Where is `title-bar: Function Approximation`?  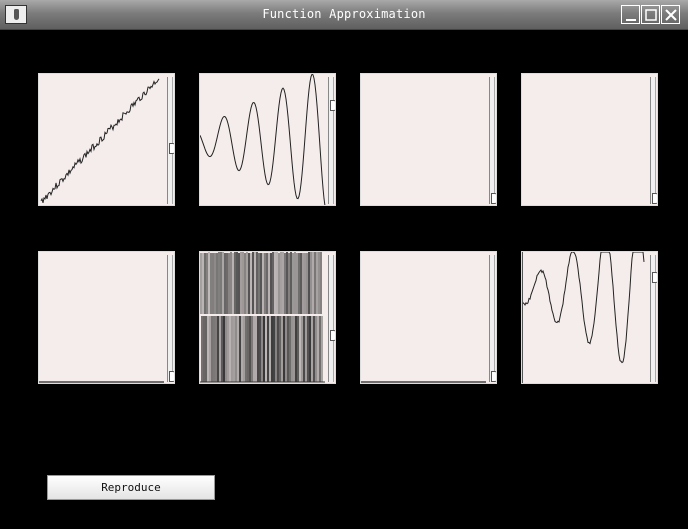 title-bar: Function Approximation is located at coordinates (344, 15).